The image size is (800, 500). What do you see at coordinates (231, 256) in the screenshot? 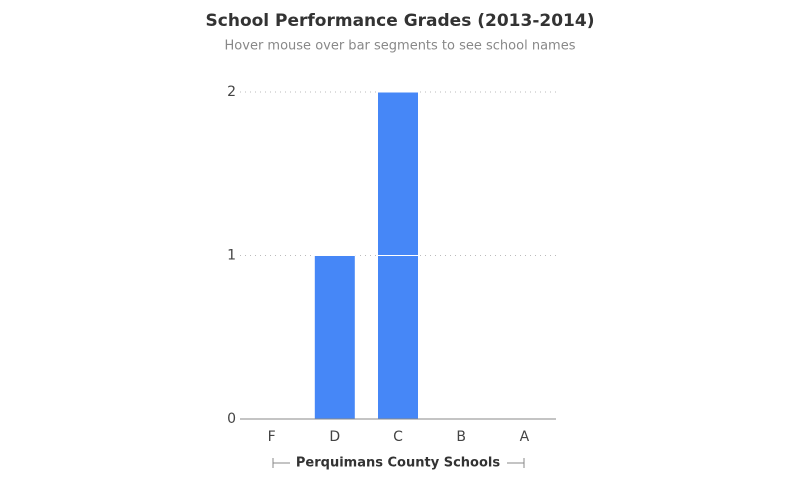
I see `y-tick-label: 1` at bounding box center [231, 256].